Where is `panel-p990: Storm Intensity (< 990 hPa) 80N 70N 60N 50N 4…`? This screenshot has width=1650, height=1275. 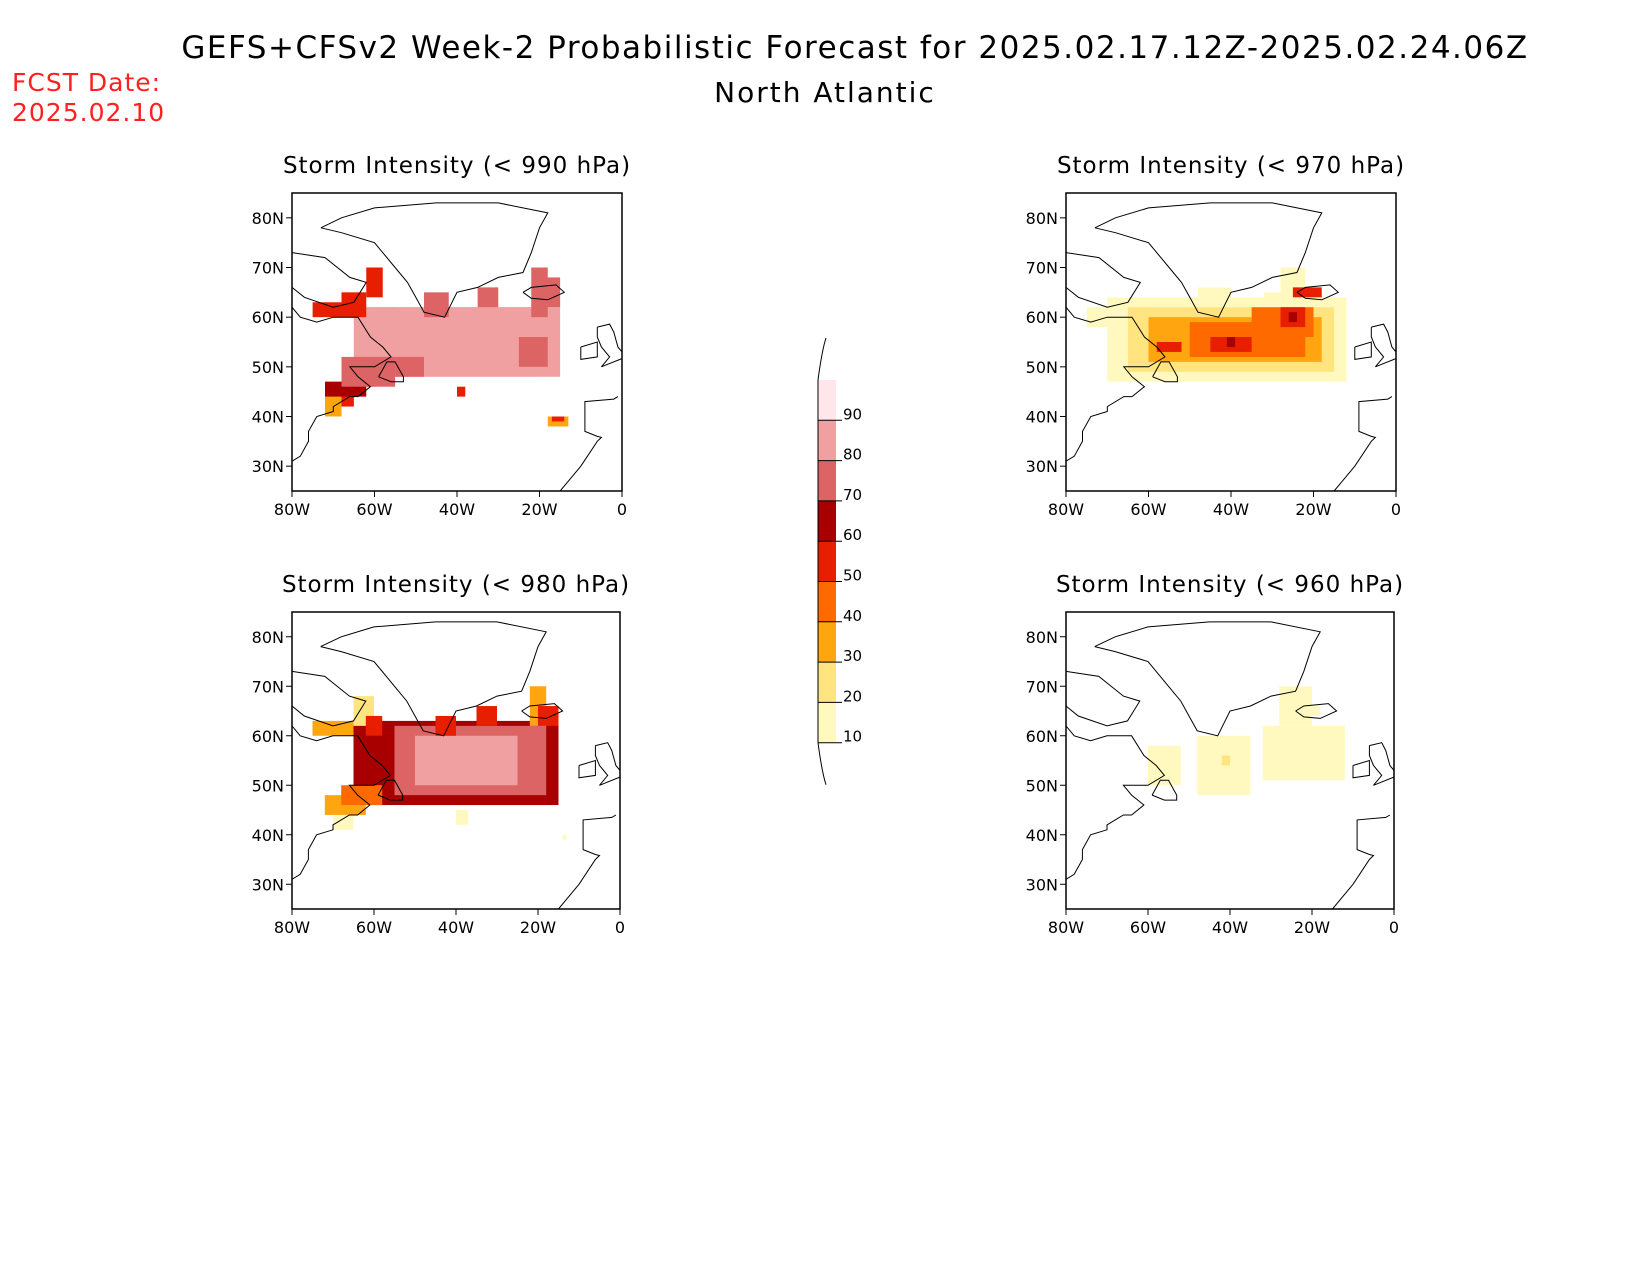
panel-p990: Storm Intensity (< 990 hPa) 80N 70N 60N 50N 4… is located at coordinates (441, 336).